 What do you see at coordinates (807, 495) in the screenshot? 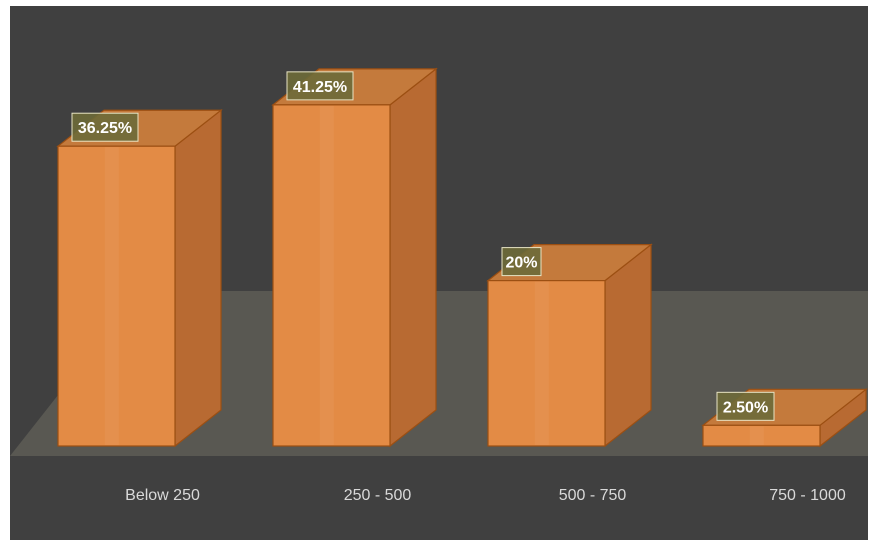
I see `x-tick-label: 750 - 1000` at bounding box center [807, 495].